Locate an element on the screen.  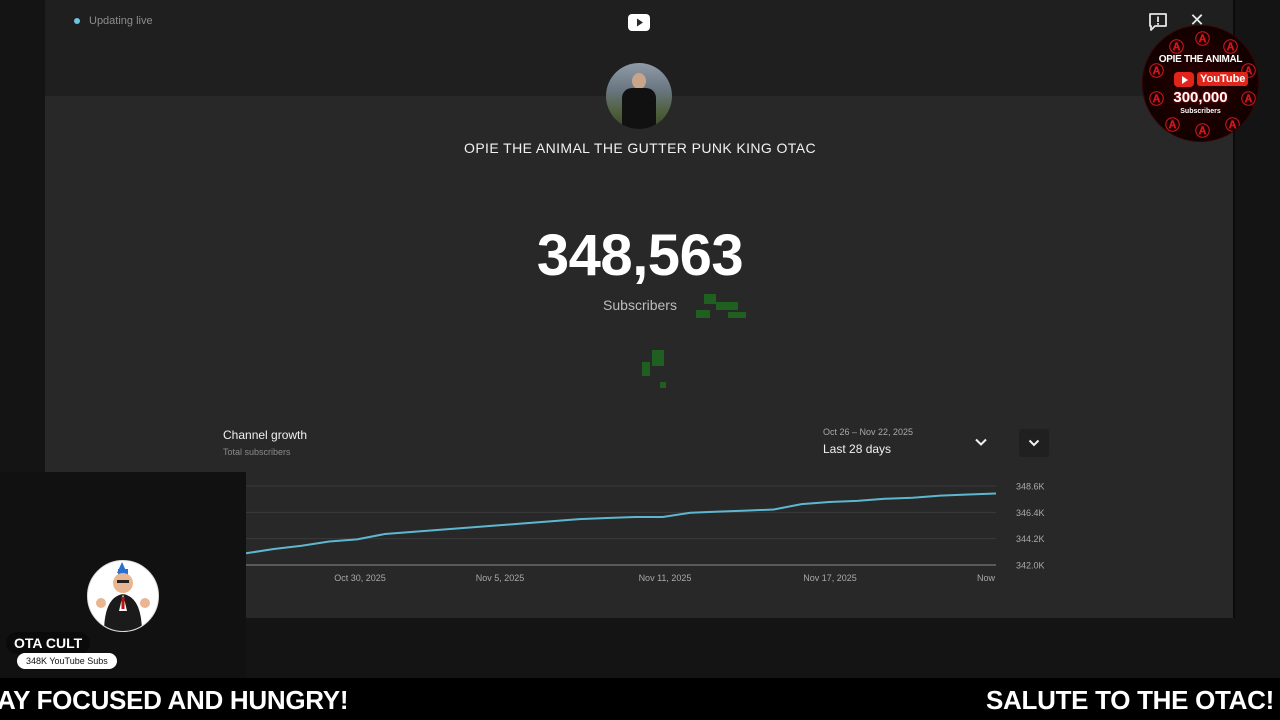
growth-title: Channel growth is located at coordinates (265, 435).